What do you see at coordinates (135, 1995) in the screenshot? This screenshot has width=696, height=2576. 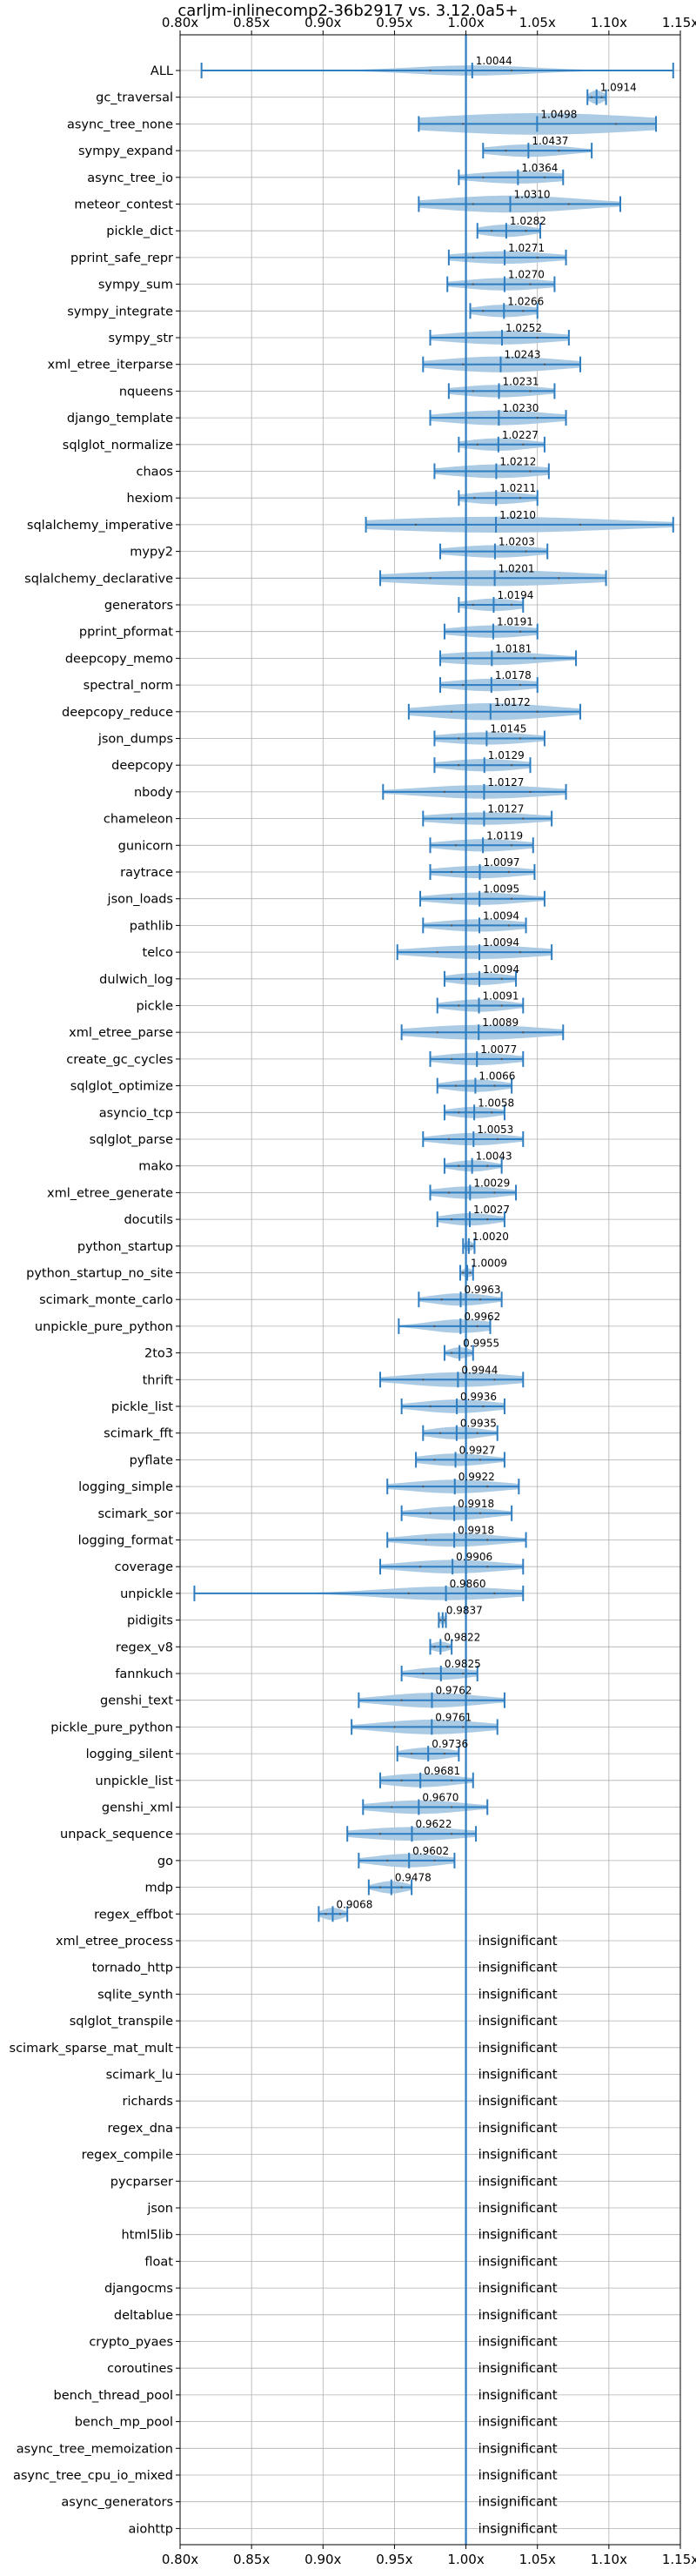 I see `category-label: sqlite_synth` at bounding box center [135, 1995].